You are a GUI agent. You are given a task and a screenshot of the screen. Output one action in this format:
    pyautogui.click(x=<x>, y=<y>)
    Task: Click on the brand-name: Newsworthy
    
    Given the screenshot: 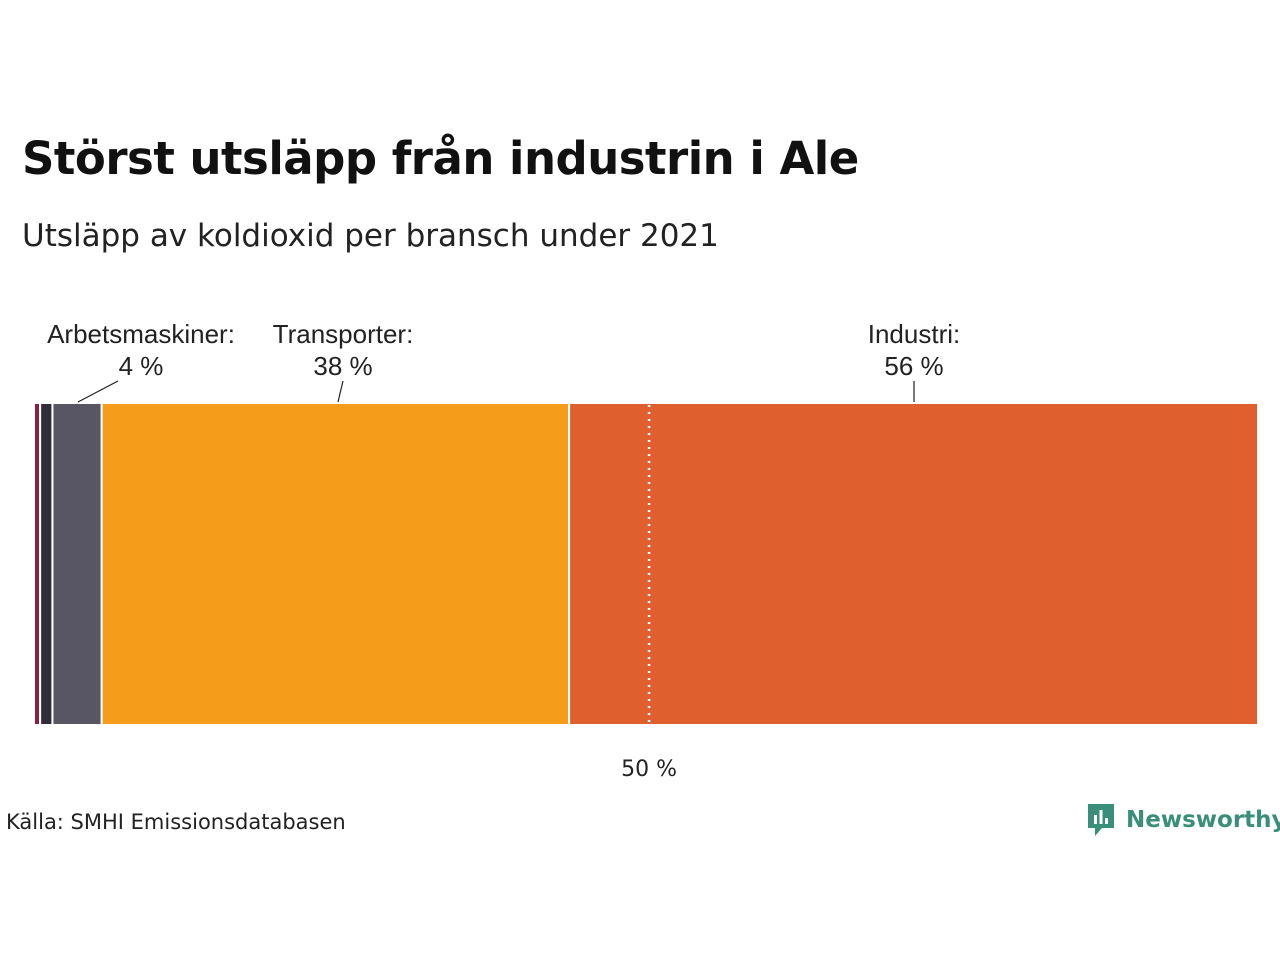 What is the action you would take?
    pyautogui.click(x=1203, y=820)
    